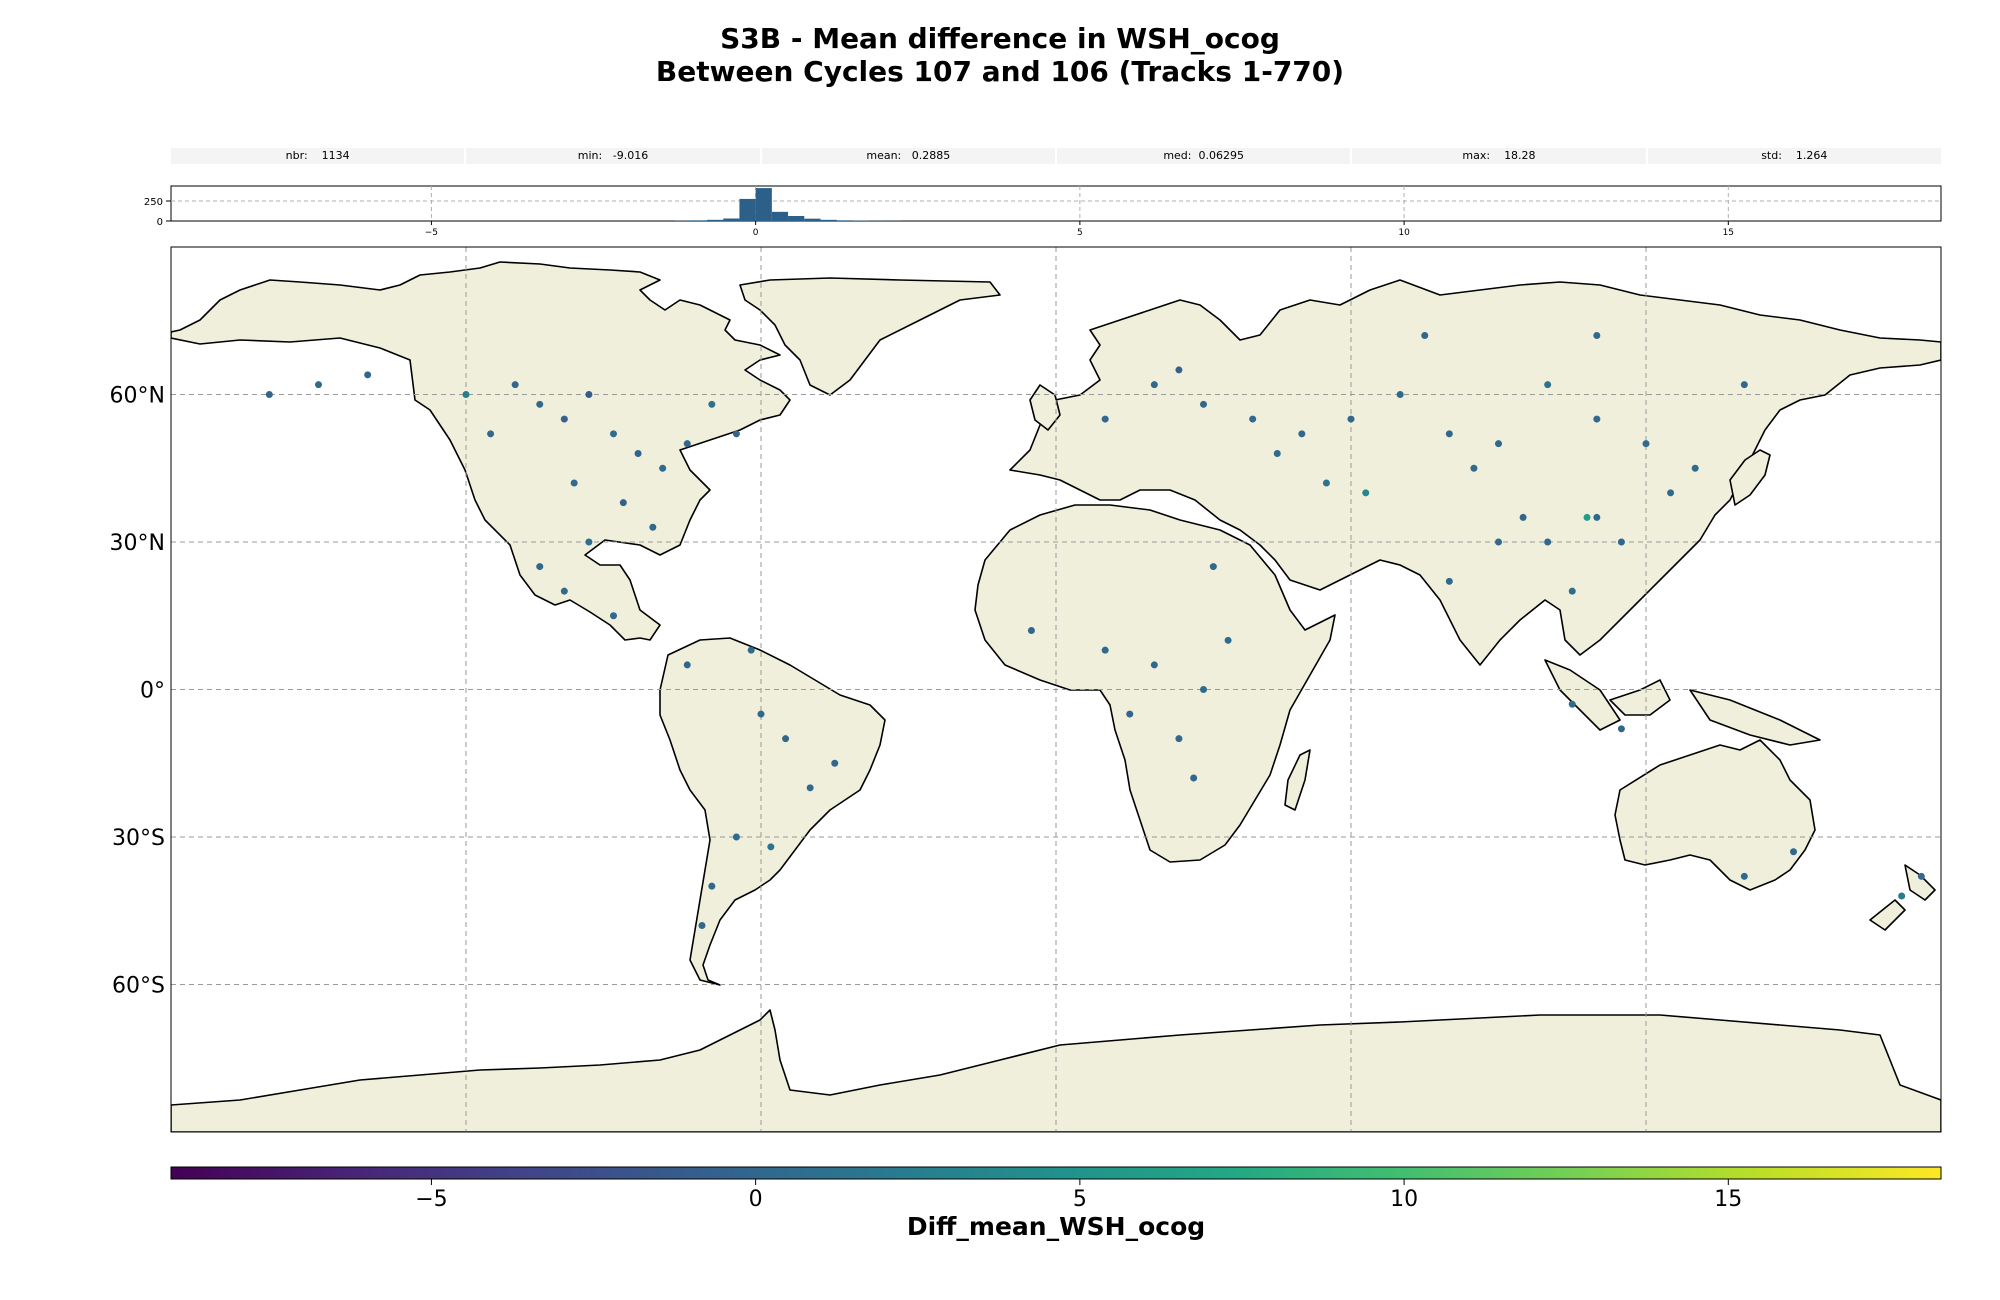  Describe the element at coordinates (1794, 156) in the screenshot. I see `stat-std: std: 1.264` at that location.